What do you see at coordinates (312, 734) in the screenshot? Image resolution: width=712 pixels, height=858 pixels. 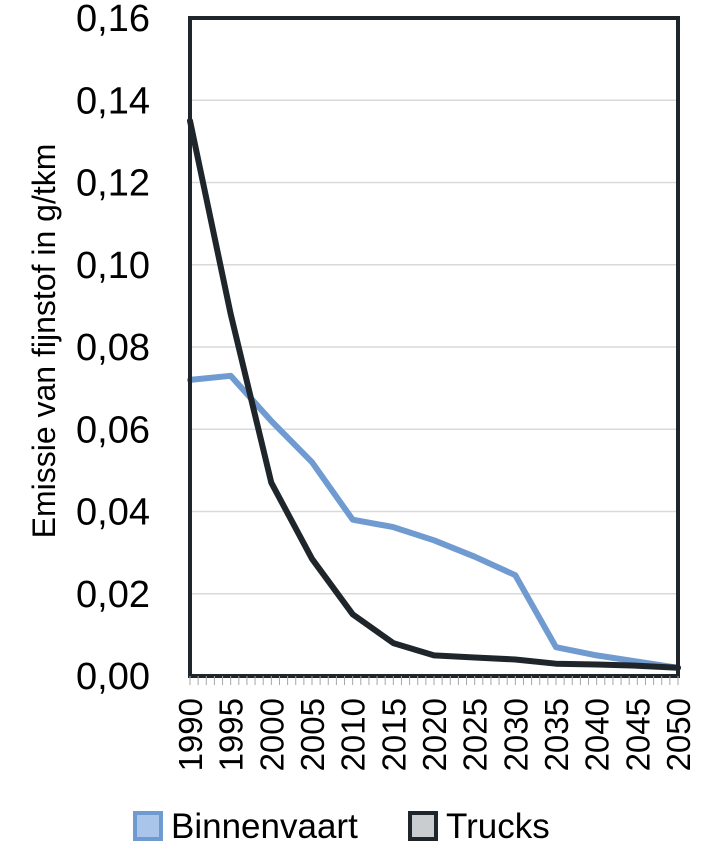 I see `x-tick-label: 2005` at bounding box center [312, 734].